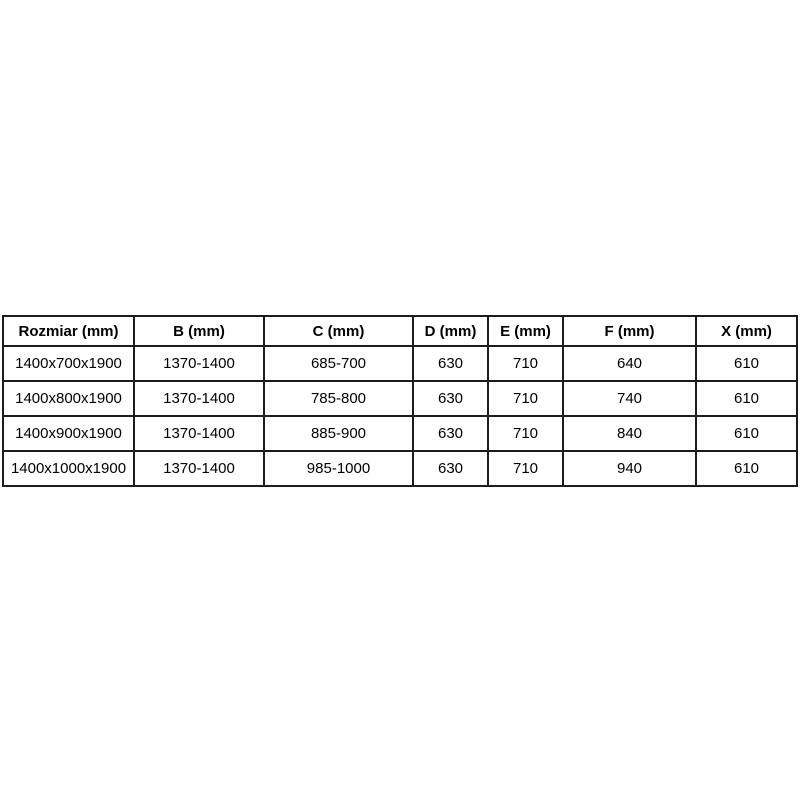  What do you see at coordinates (68, 468) in the screenshot?
I see `table-cell: 1400x1000x1900` at bounding box center [68, 468].